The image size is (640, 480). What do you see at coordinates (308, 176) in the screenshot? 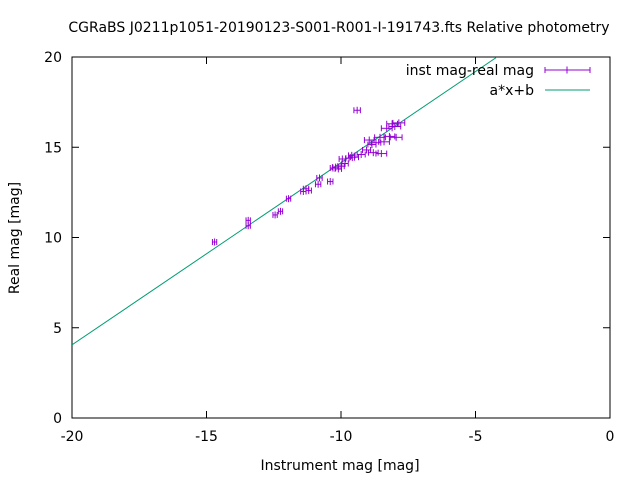
I see `data-points-layer` at bounding box center [308, 176].